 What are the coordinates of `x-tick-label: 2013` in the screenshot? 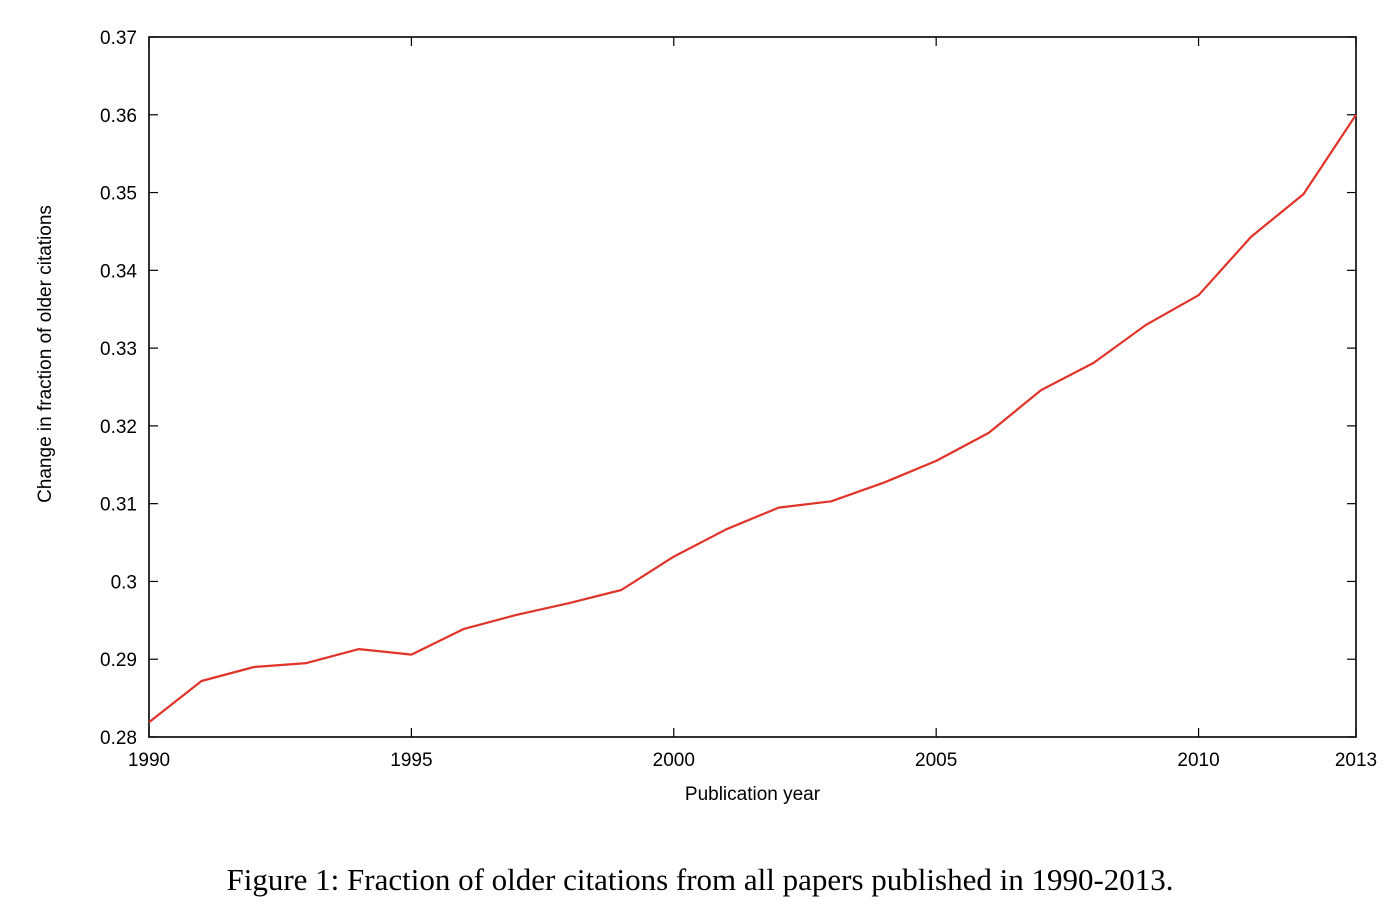 It's located at (1356, 760).